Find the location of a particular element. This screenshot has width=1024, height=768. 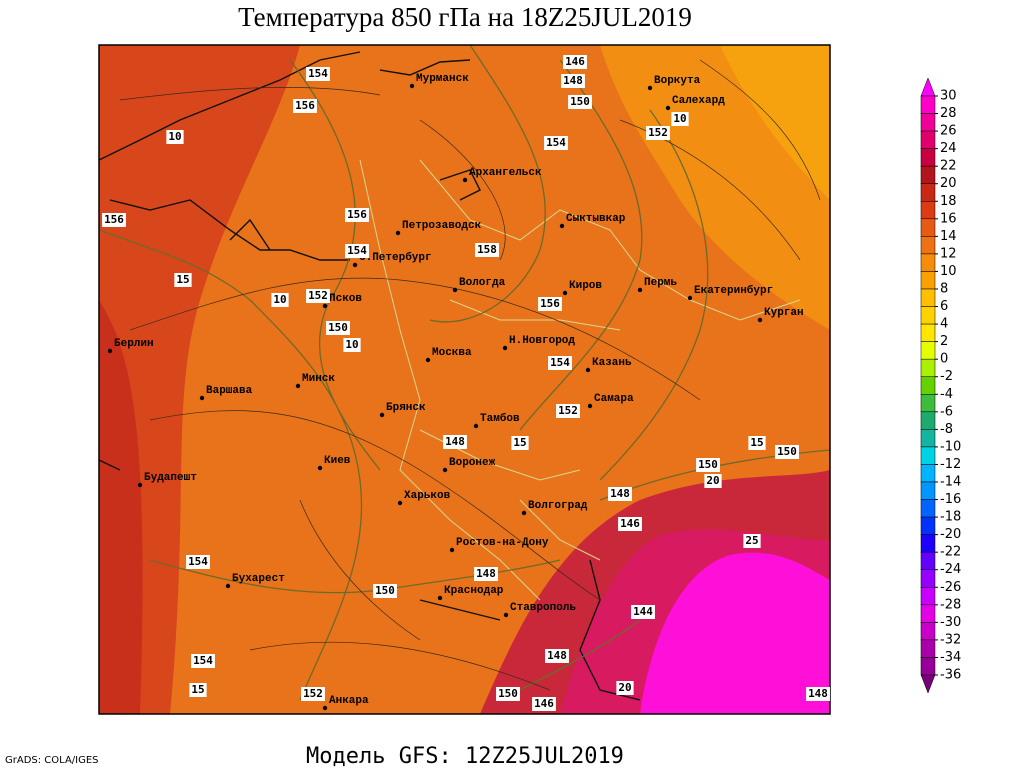

city-label: Краснодар is located at coordinates (474, 591).